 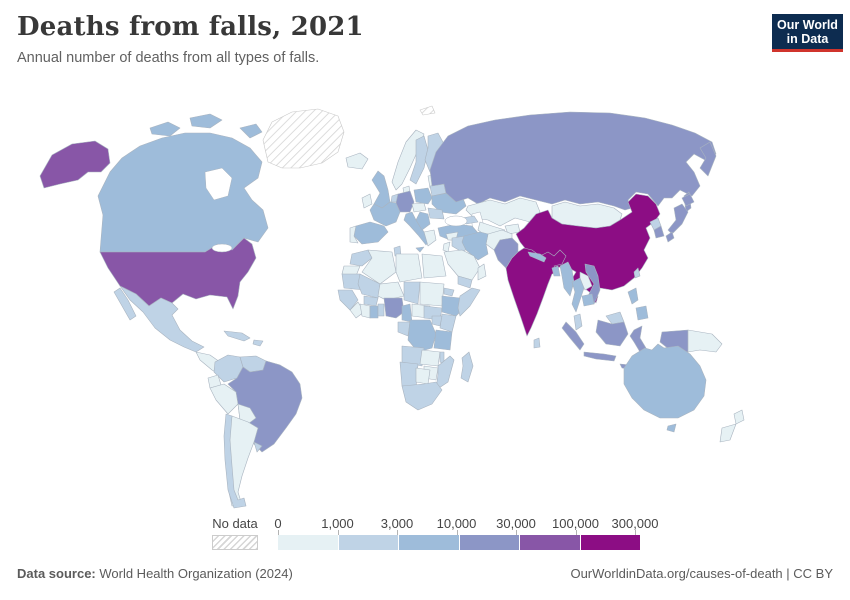 What do you see at coordinates (434, 266) in the screenshot?
I see `country-egypt` at bounding box center [434, 266].